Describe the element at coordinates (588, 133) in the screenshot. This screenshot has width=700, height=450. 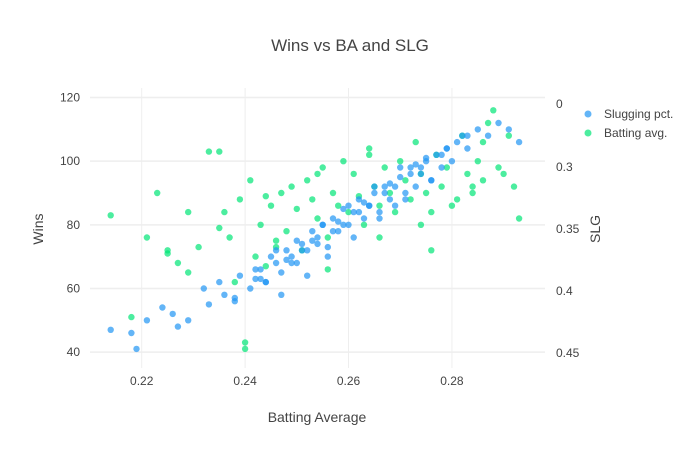
I see `legend-marker-batting` at that location.